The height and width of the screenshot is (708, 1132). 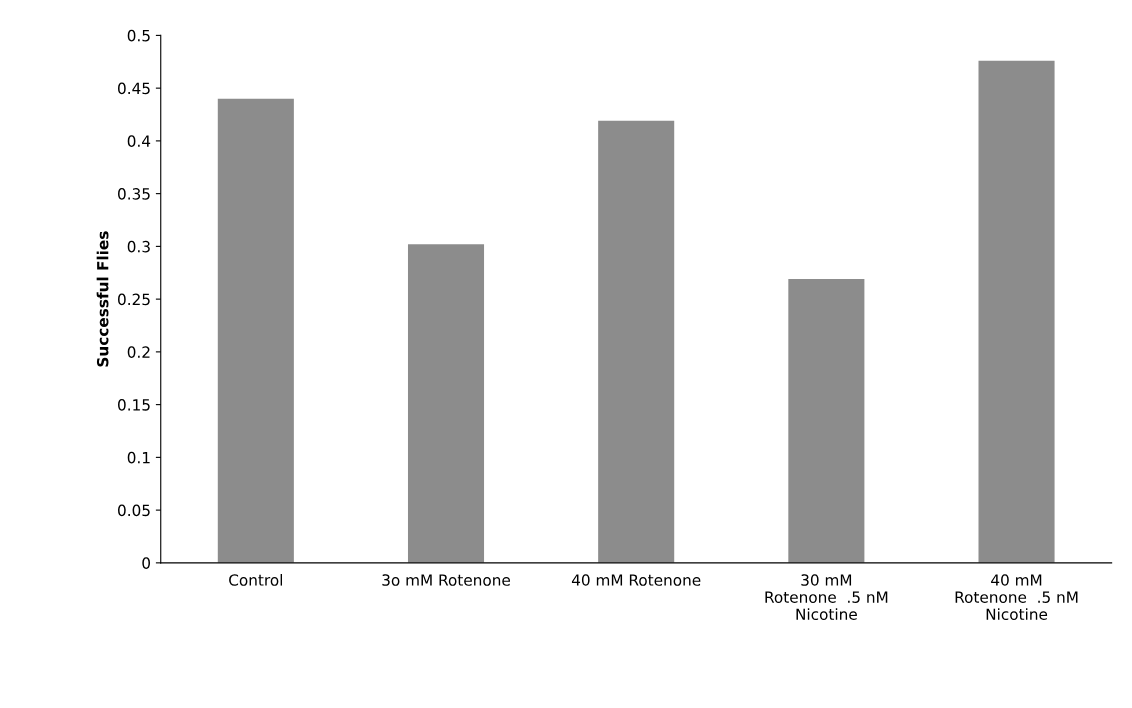 I want to click on x-tick-label: 30 mM Rotenone .5 nM Nicotine, so click(x=826, y=597).